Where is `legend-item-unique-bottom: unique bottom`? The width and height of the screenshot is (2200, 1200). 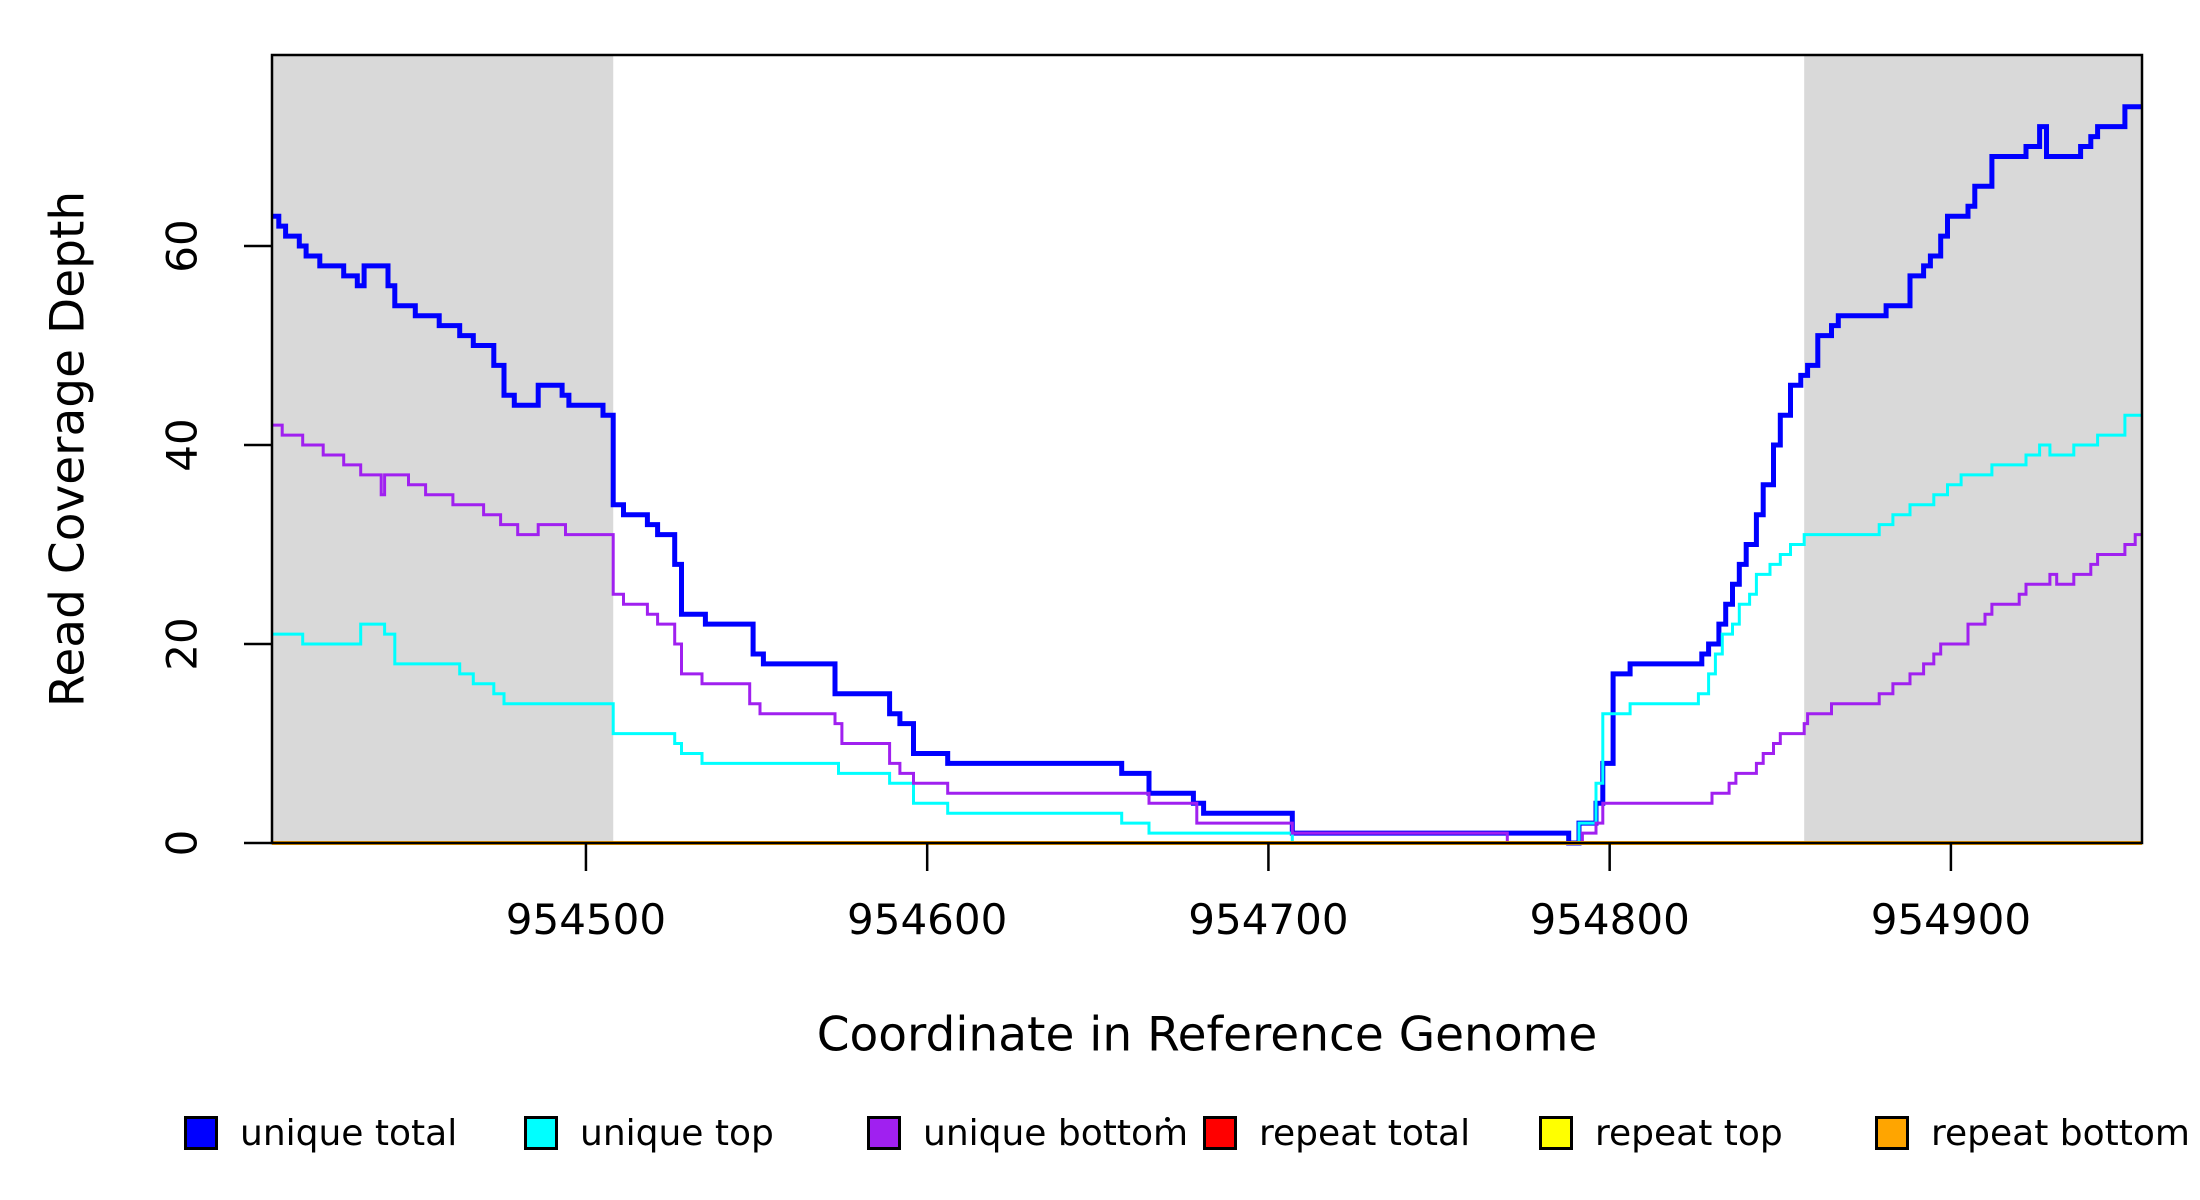
legend-item-unique-bottom: unique bottom is located at coordinates (1028, 1133).